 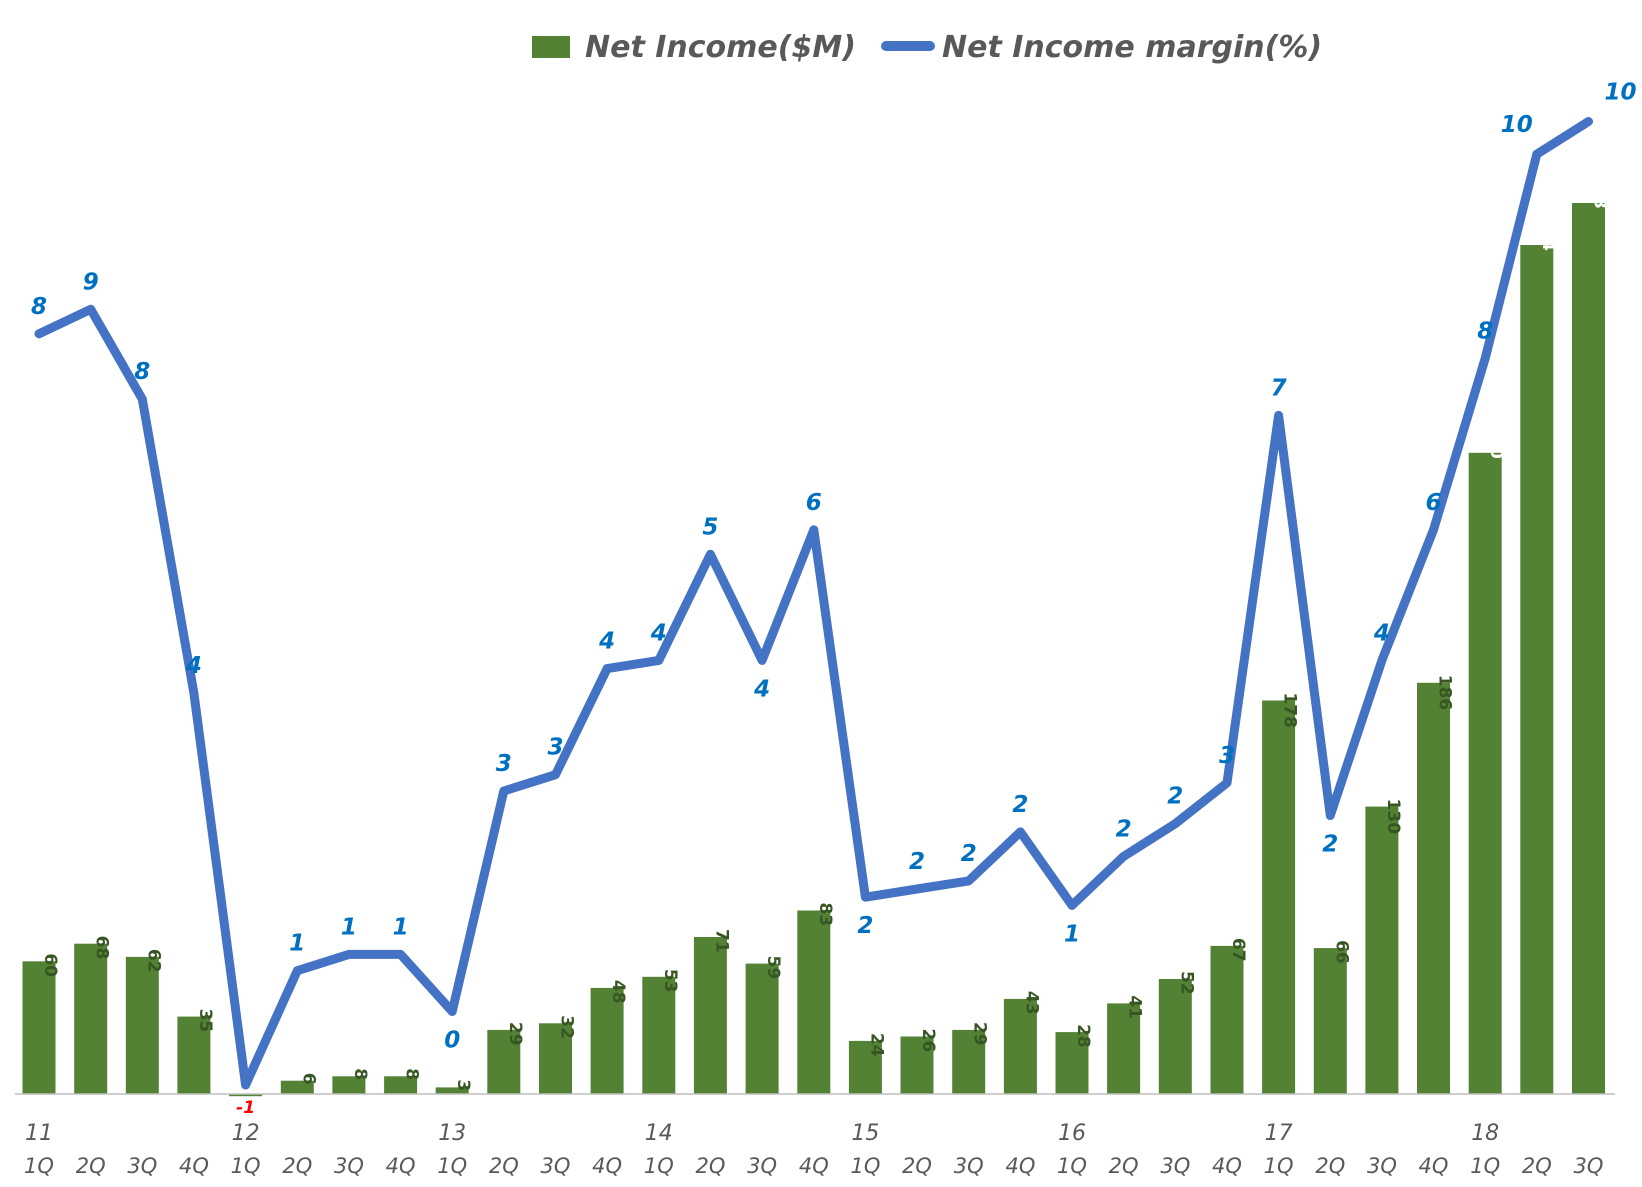 I want to click on bar-value-label: 59, so click(x=773, y=968).